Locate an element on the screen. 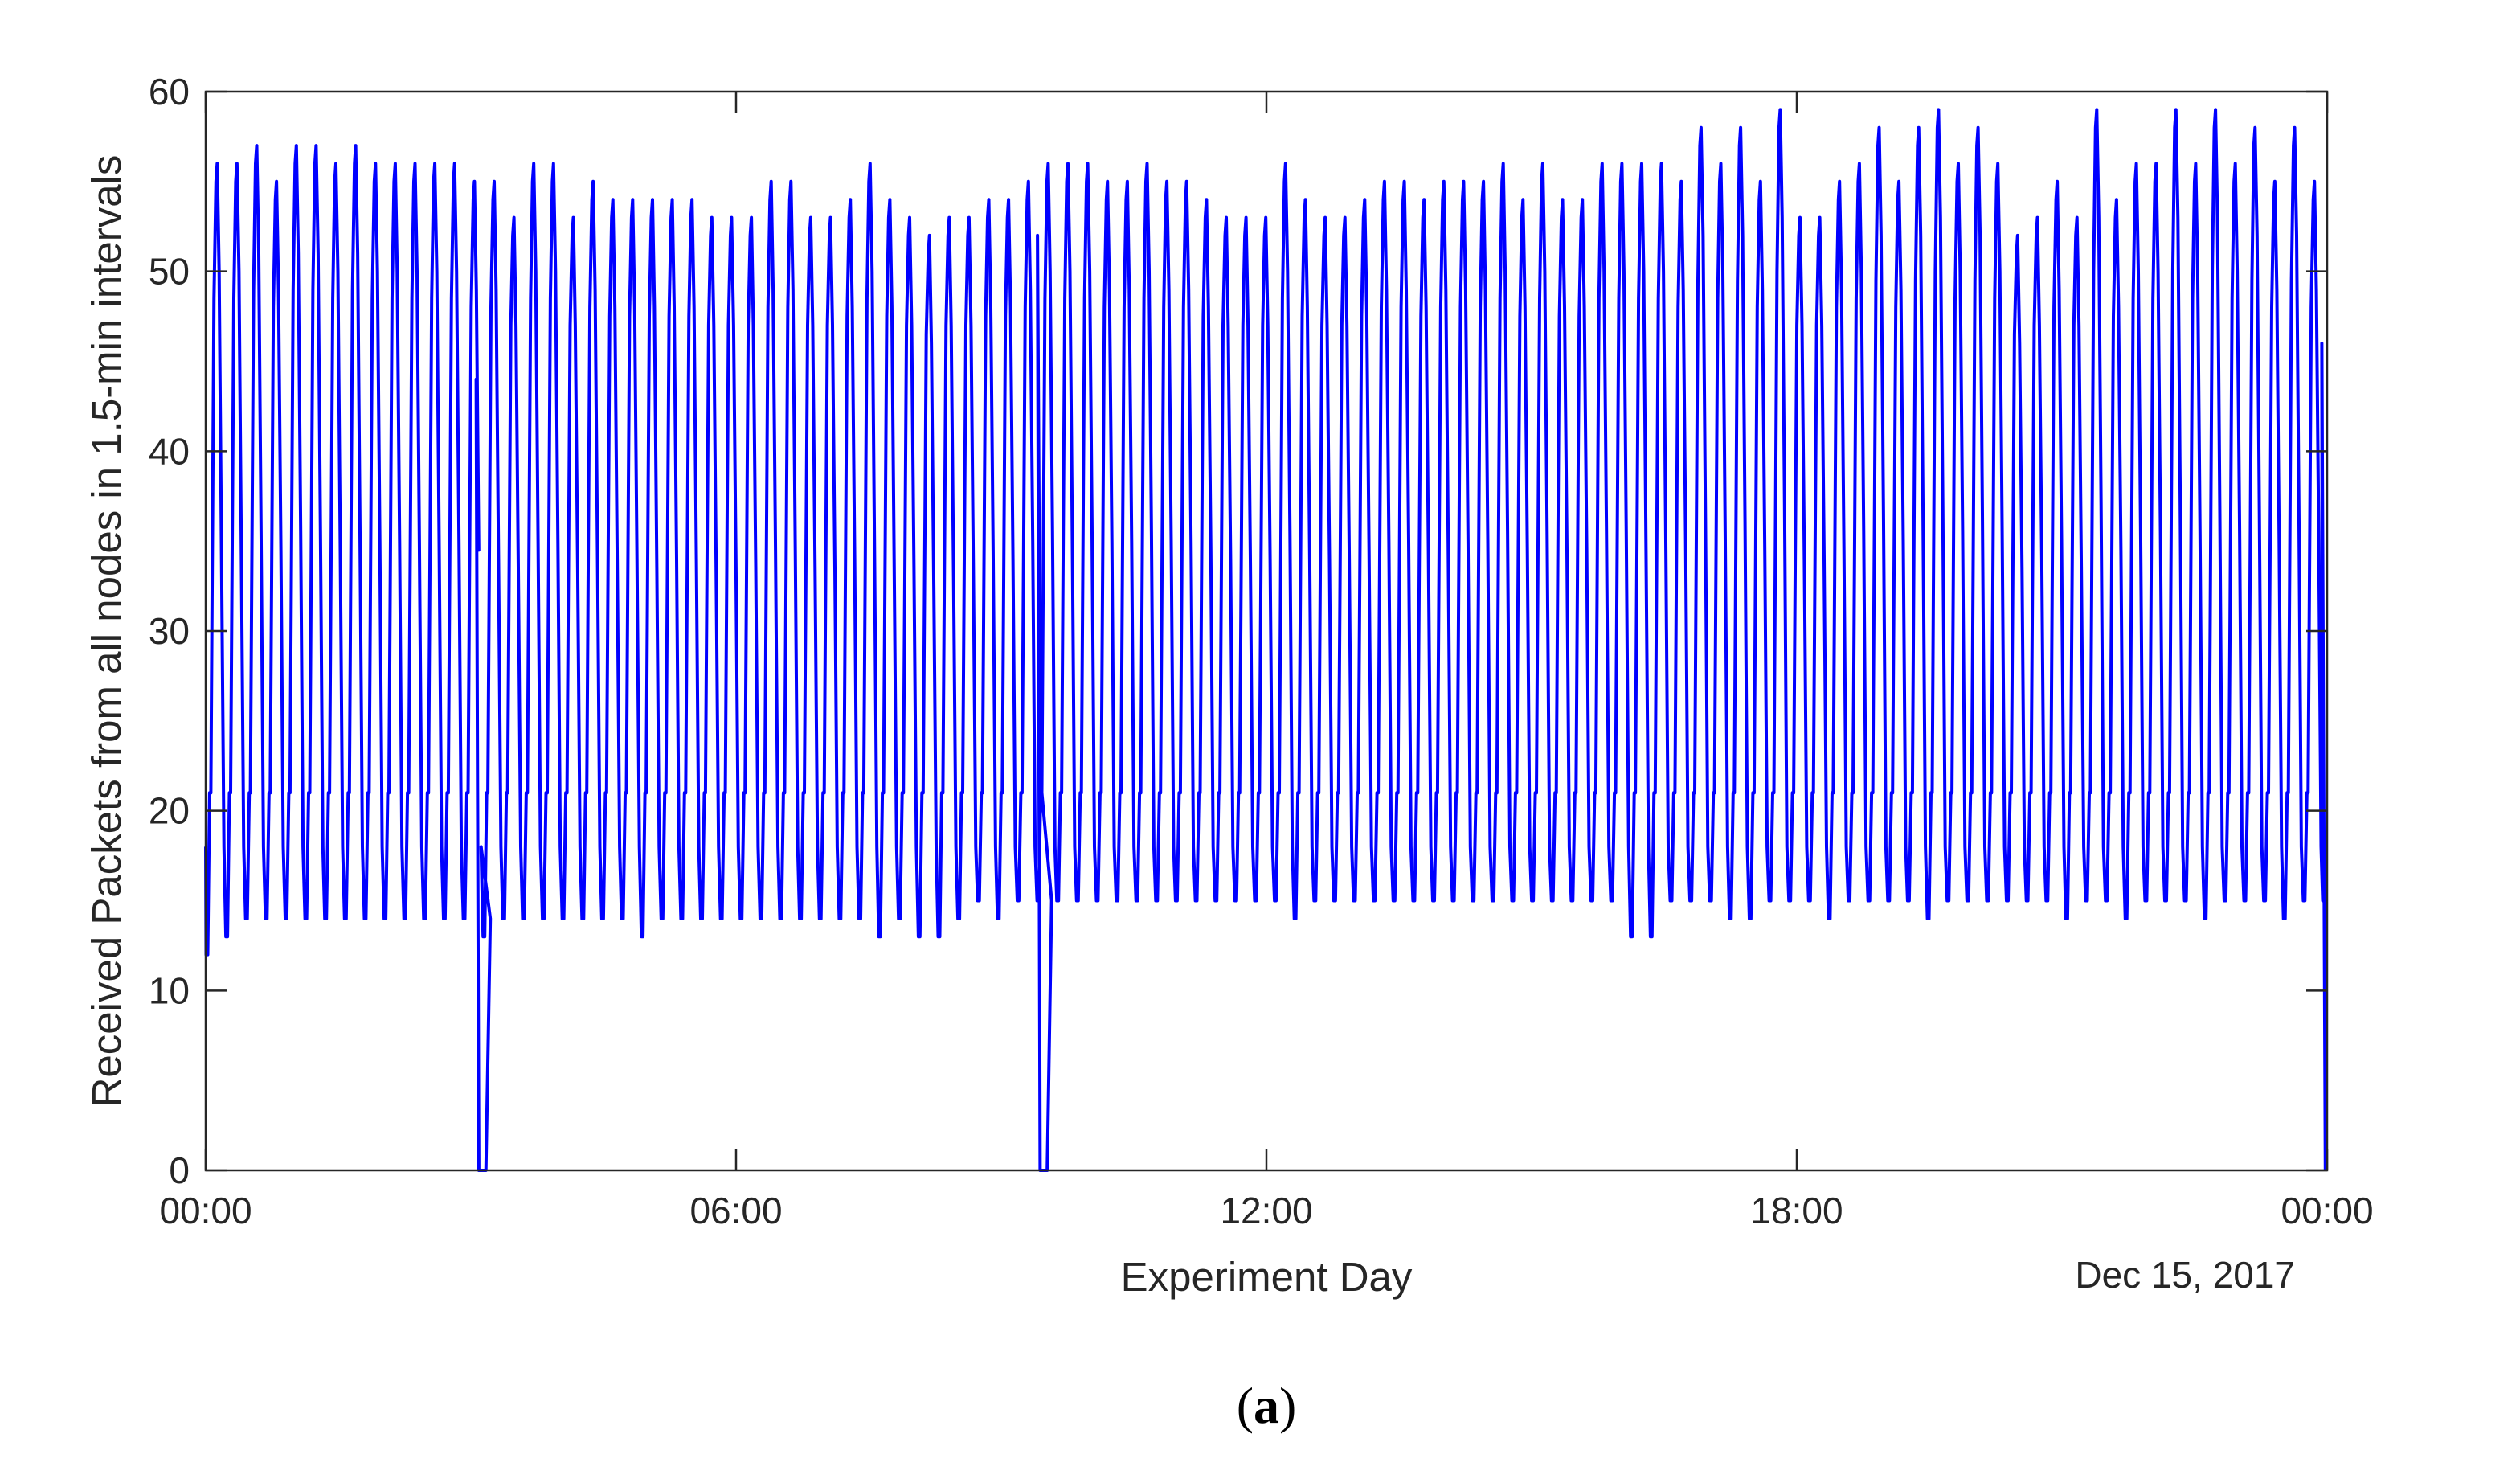 This screenshot has height=1479, width=2520. x-axis-tick-labels: 00:00 06:00 12:00 18:00 00:00 is located at coordinates (1266, 1210).